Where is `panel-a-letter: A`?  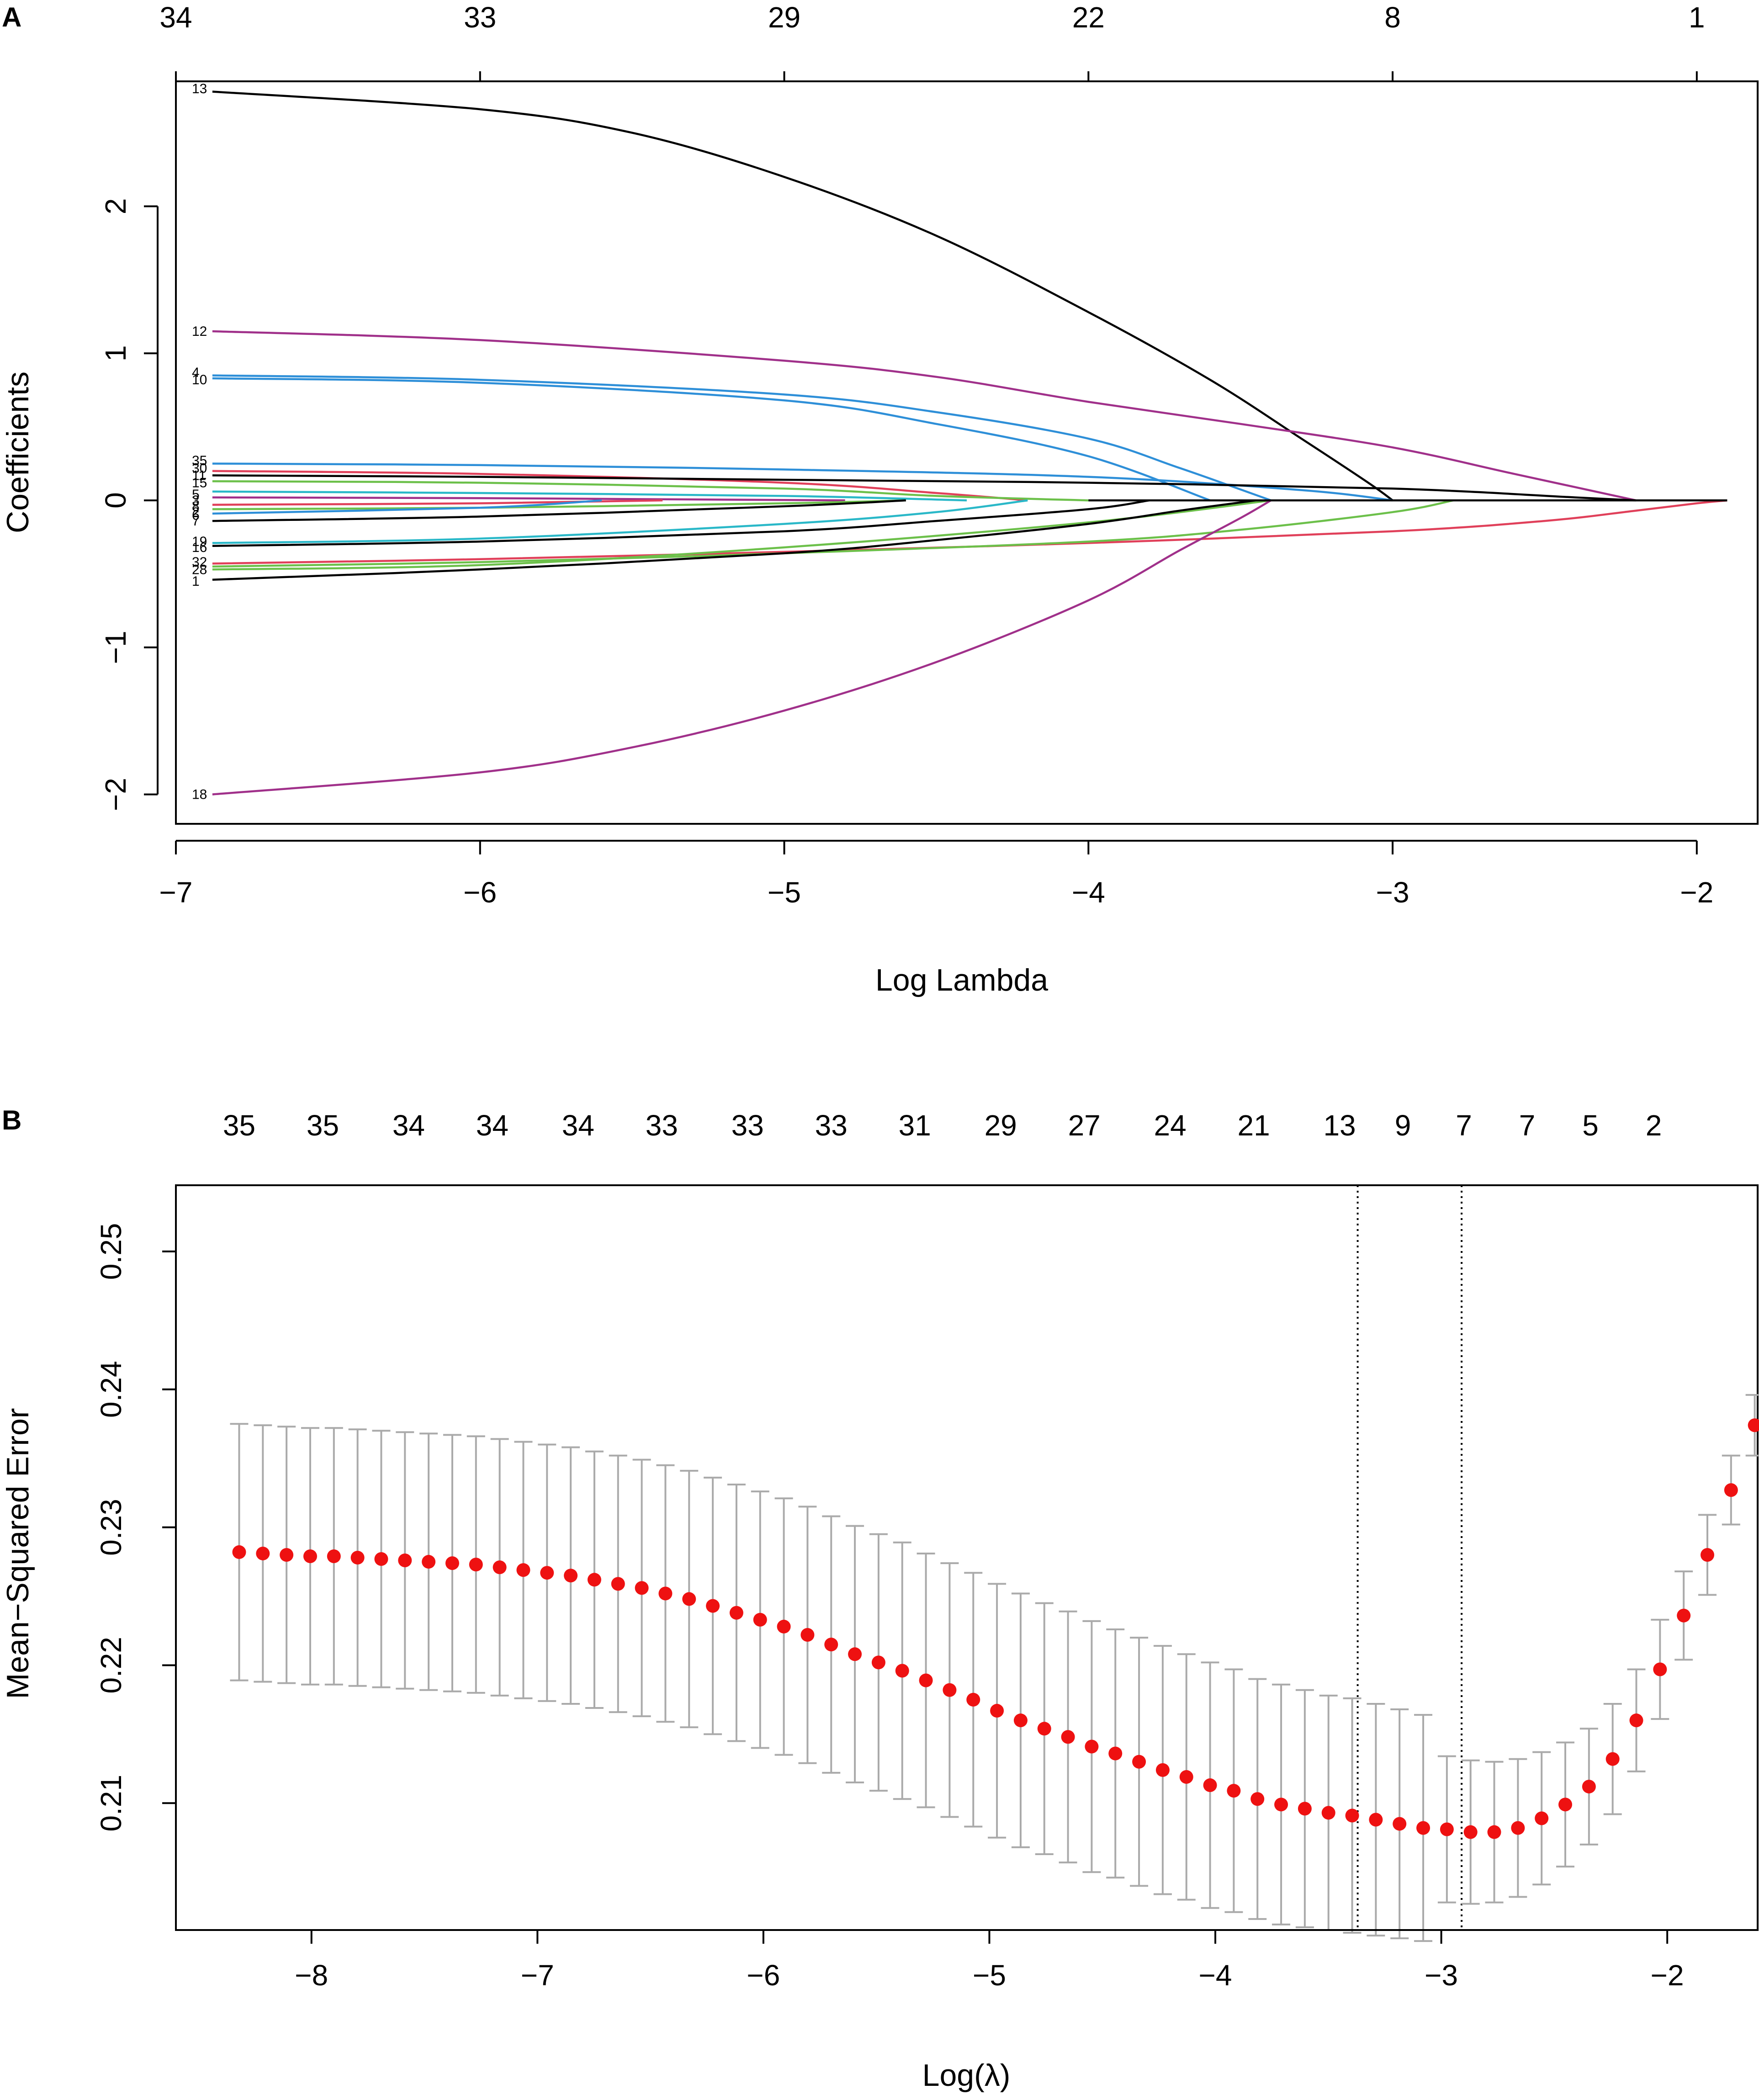
panel-a-letter: A is located at coordinates (11, 17).